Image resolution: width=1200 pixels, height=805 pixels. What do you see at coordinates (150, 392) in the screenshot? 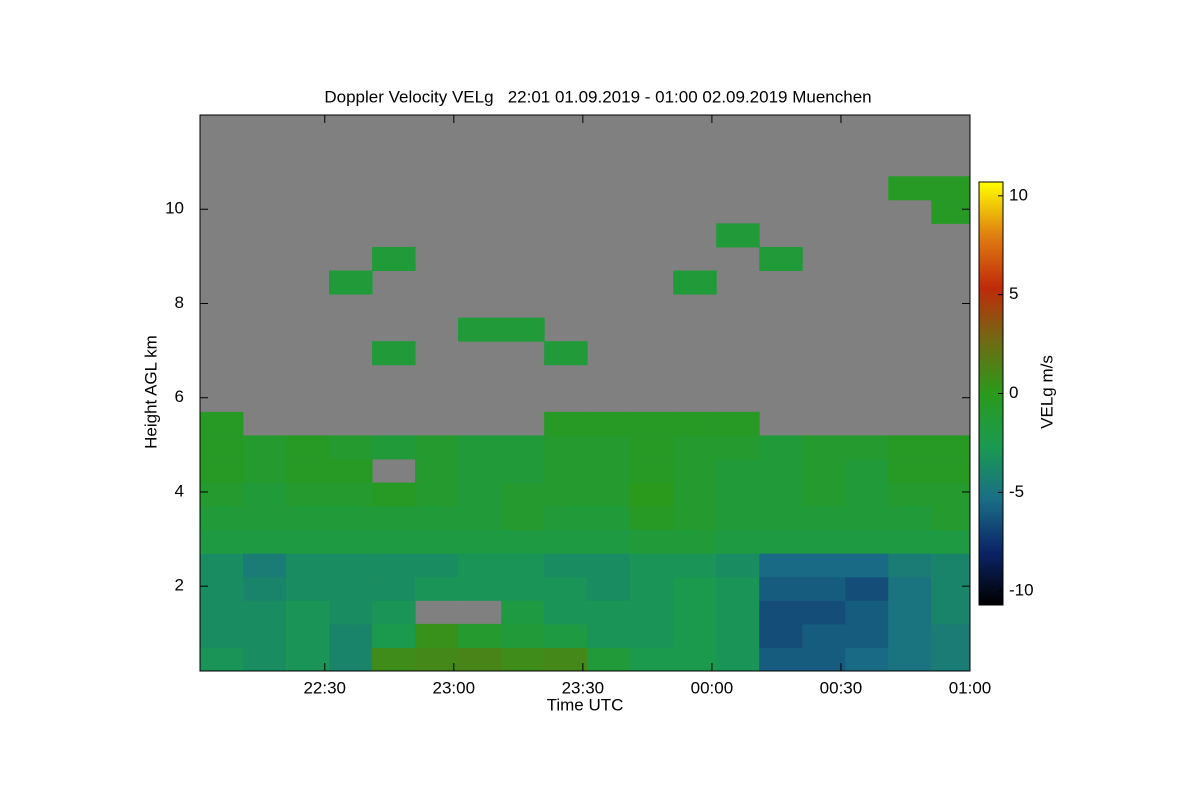
I see `y-axis-title: Height AGL km` at bounding box center [150, 392].